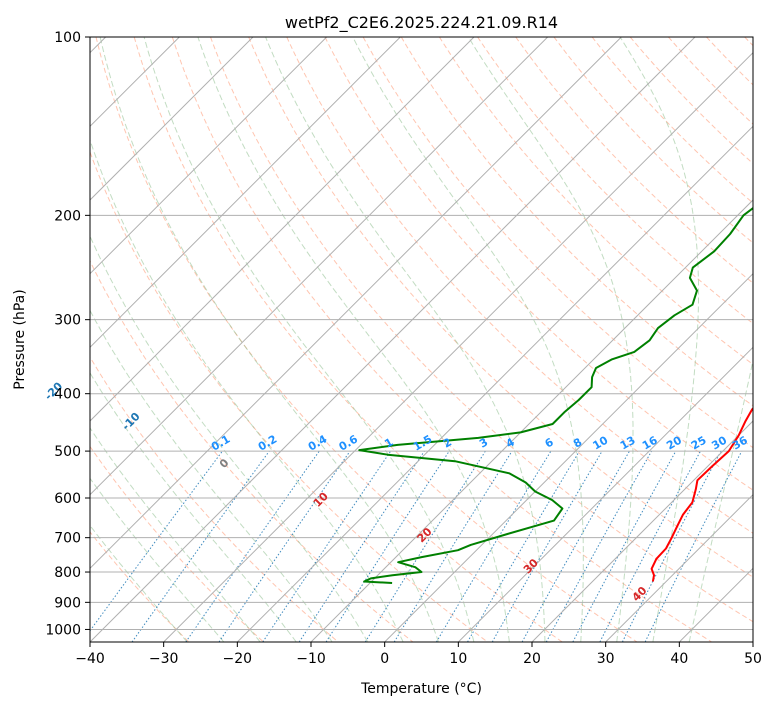  Describe the element at coordinates (384, 659) in the screenshot. I see `x-tick-label: 0` at that location.